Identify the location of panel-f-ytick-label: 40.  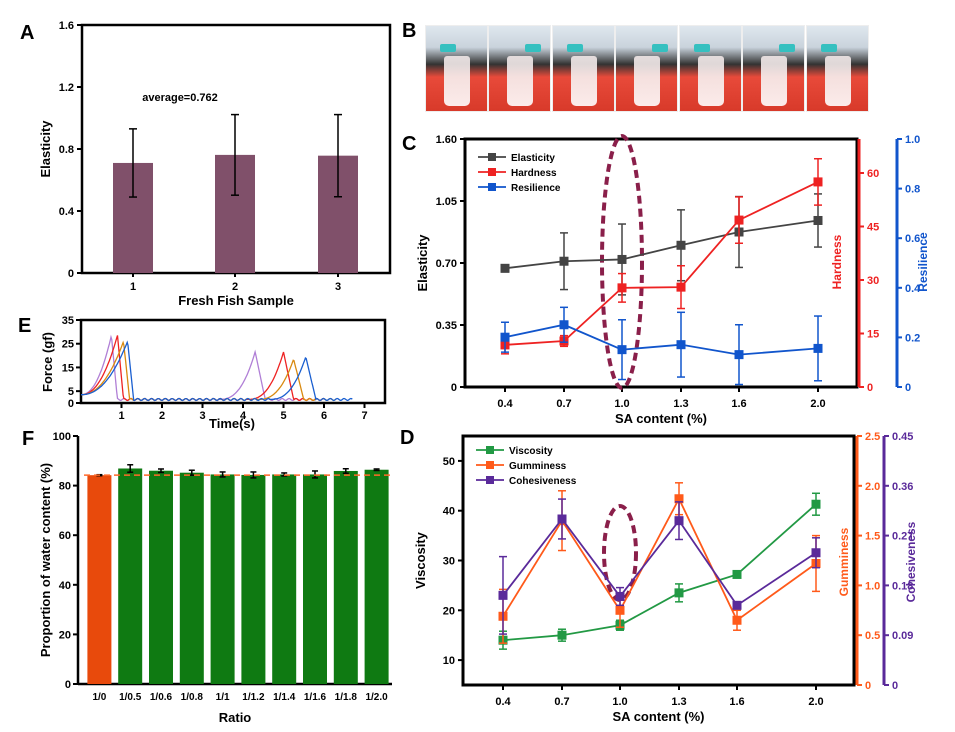
(65, 586).